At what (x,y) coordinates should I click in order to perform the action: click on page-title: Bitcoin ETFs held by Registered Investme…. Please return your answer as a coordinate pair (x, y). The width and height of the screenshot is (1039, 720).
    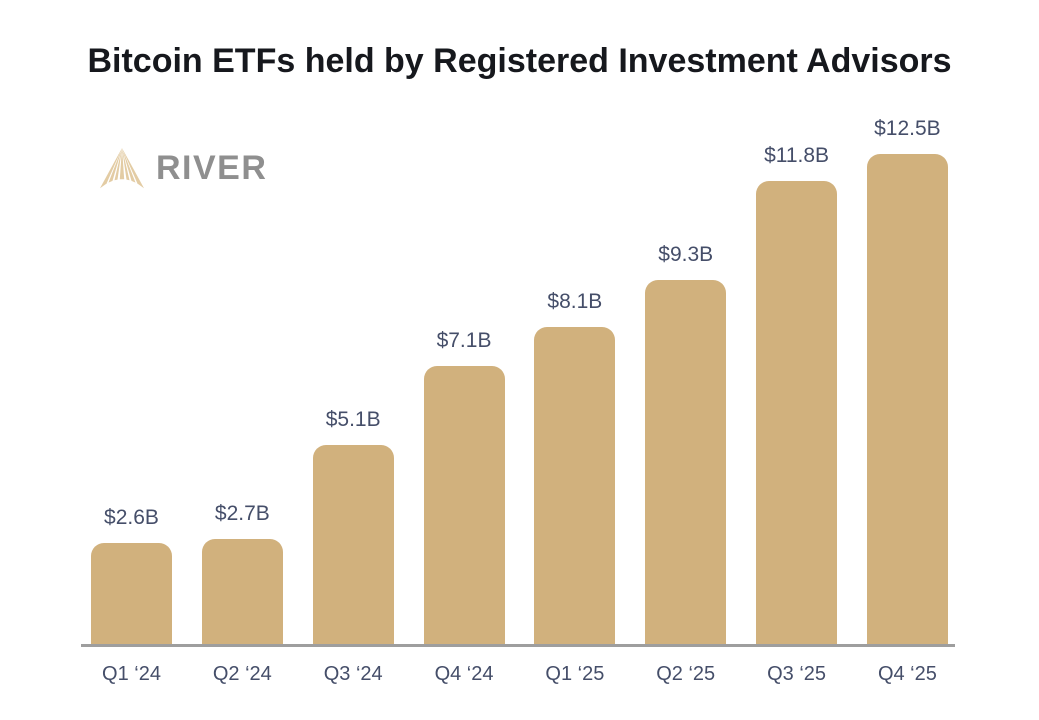
    Looking at the image, I should click on (519, 61).